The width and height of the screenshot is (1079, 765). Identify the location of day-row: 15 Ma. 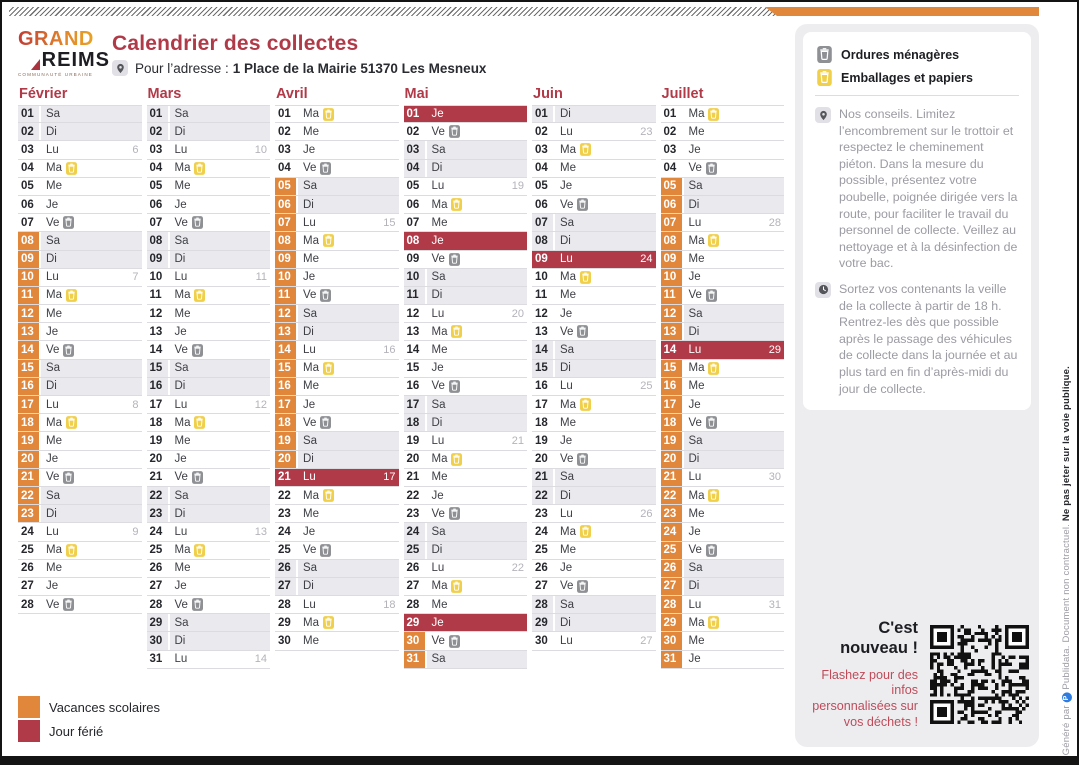
(722, 368).